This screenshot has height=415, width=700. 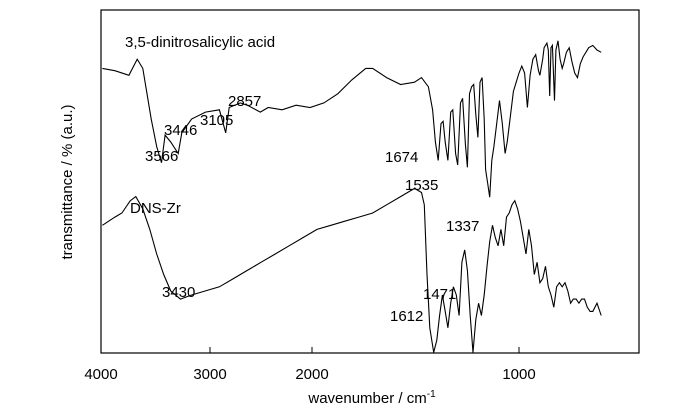 I want to click on x-axis-label: wavenumber / cm-1, so click(x=371, y=398).